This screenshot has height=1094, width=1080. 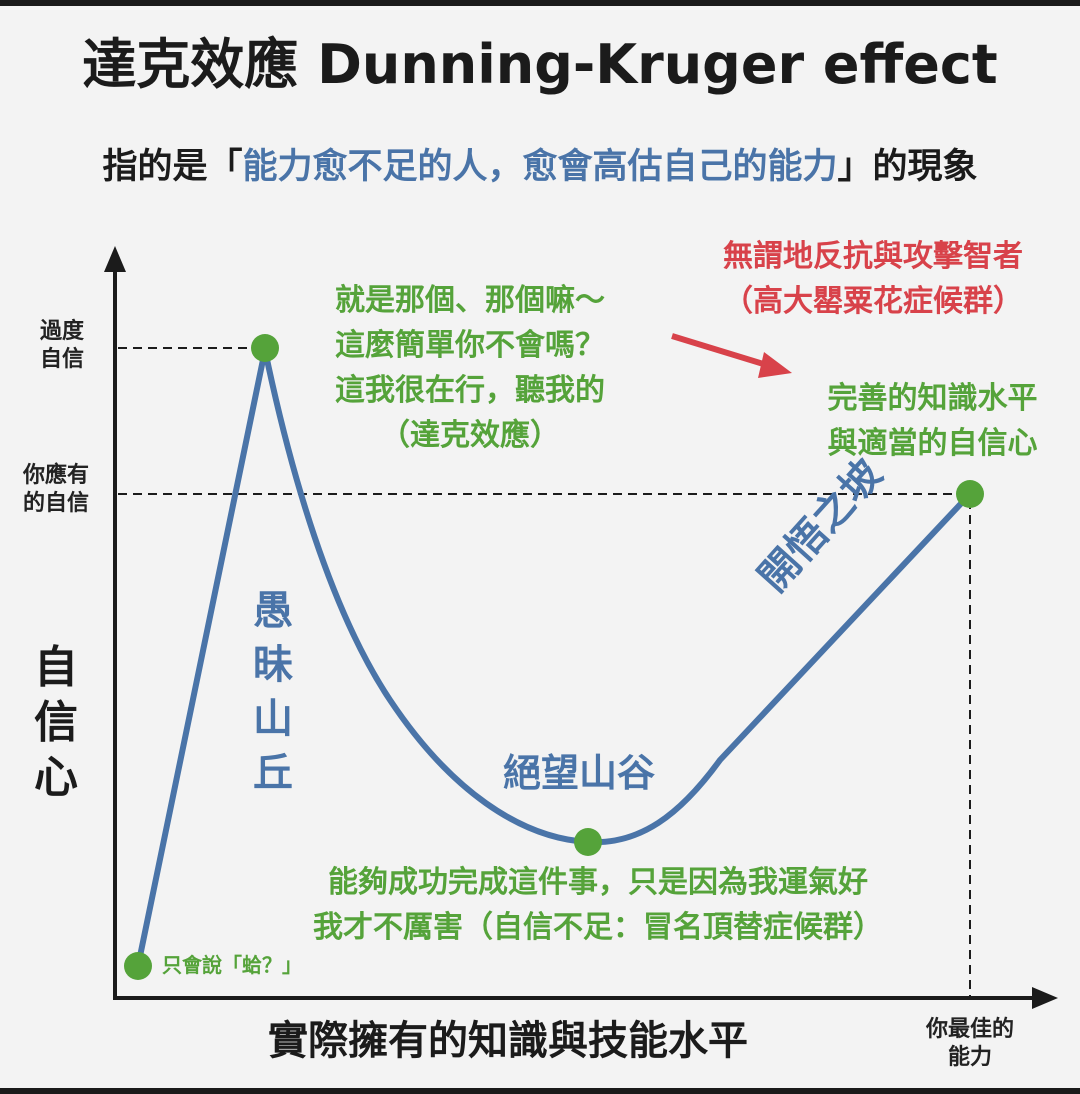 What do you see at coordinates (172, 167) in the screenshot?
I see `subtitle-prefix: 指的是「` at bounding box center [172, 167].